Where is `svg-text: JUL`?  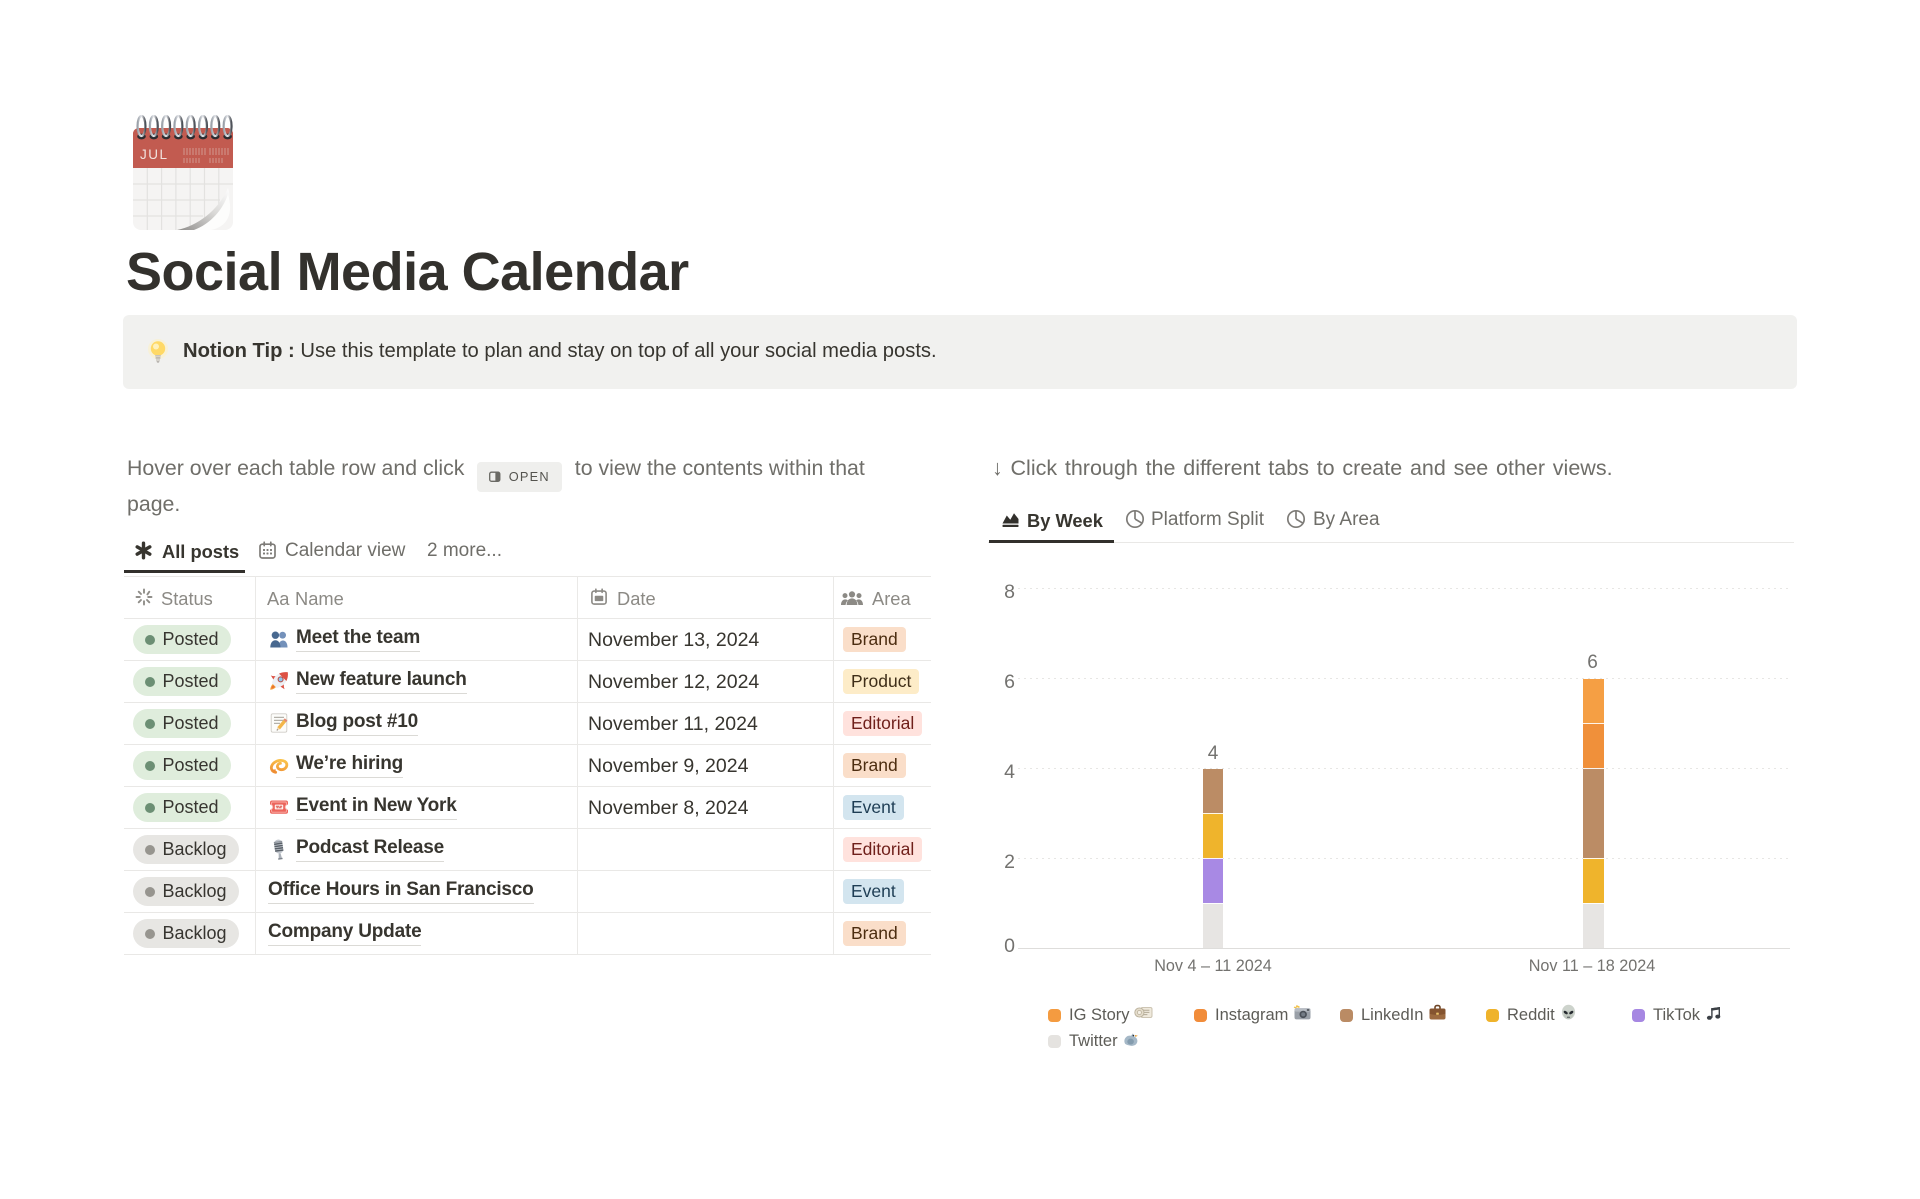 svg-text: JUL is located at coordinates (154, 154).